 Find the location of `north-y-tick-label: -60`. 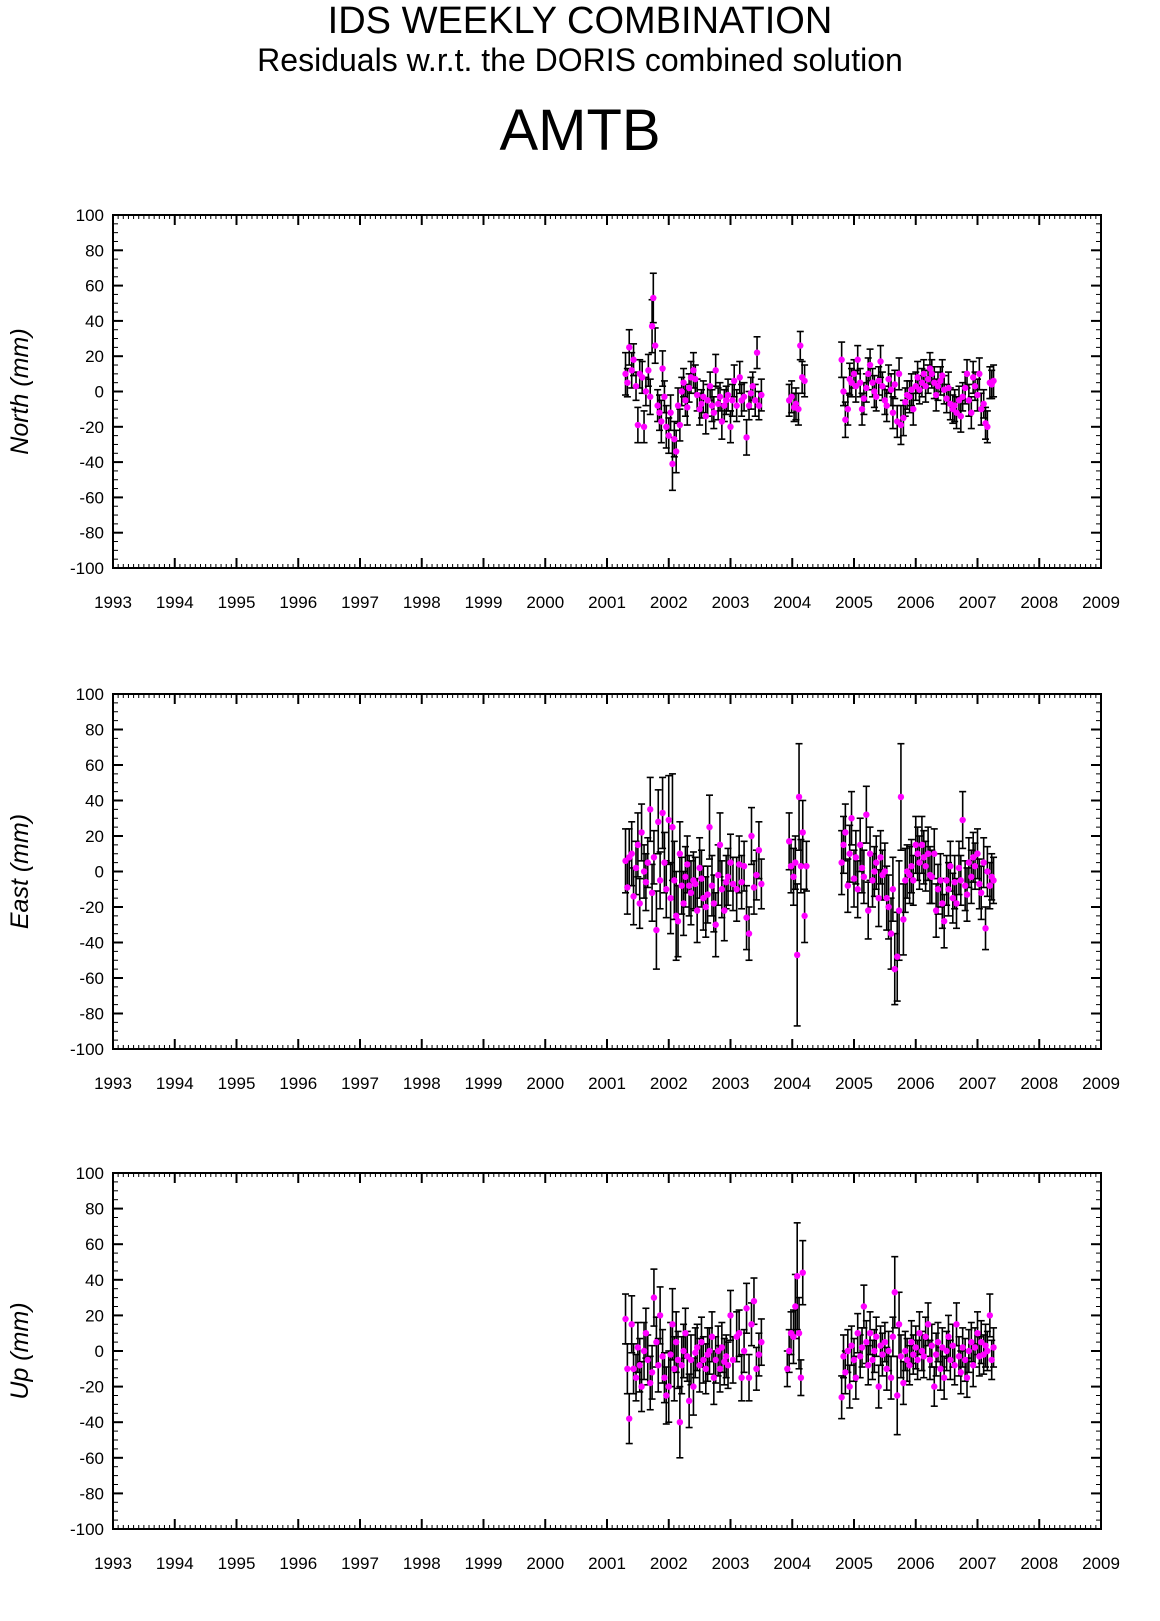

north-y-tick-label: -60 is located at coordinates (91, 497).